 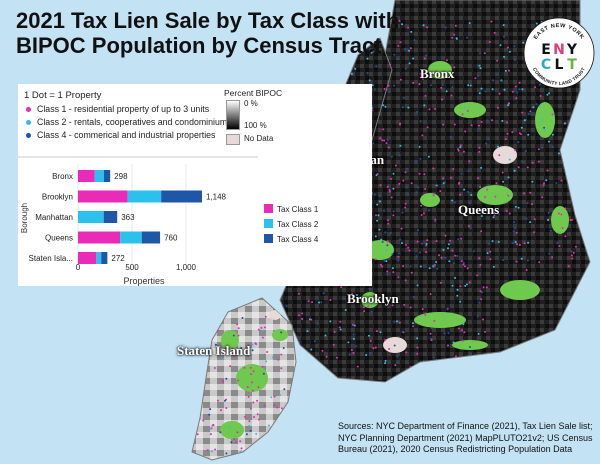 What do you see at coordinates (373, 298) in the screenshot?
I see `label-brooklyn: Brooklyn` at bounding box center [373, 298].